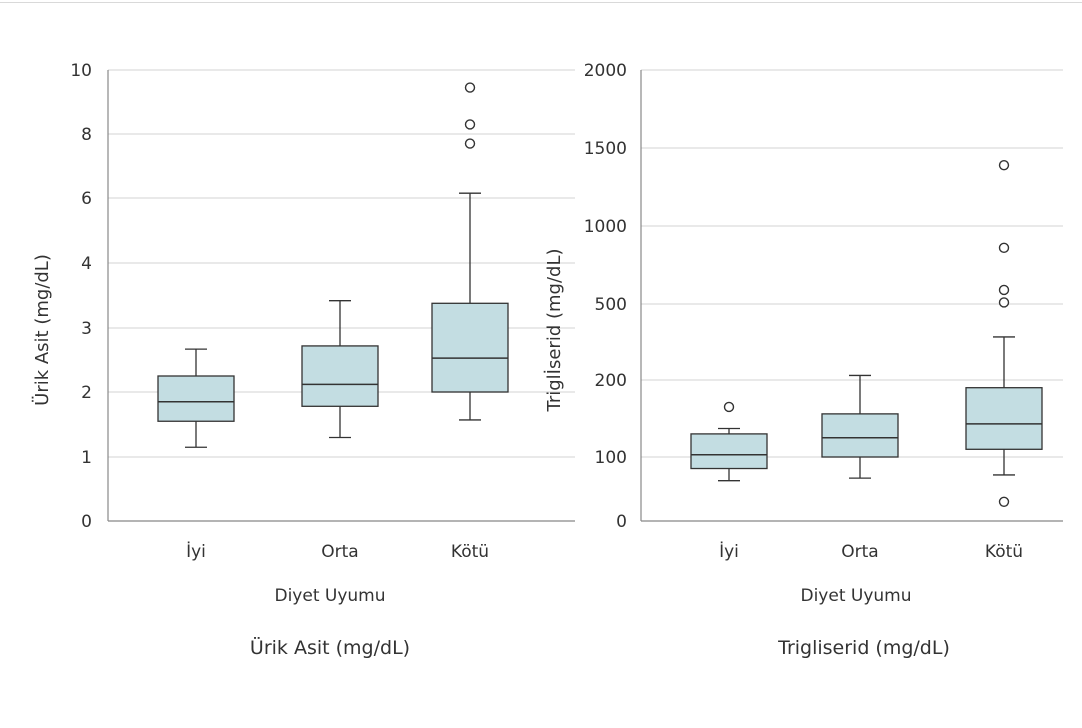 The height and width of the screenshot is (728, 1082). What do you see at coordinates (611, 305) in the screenshot?
I see `y-tick-label: 500` at bounding box center [611, 305].